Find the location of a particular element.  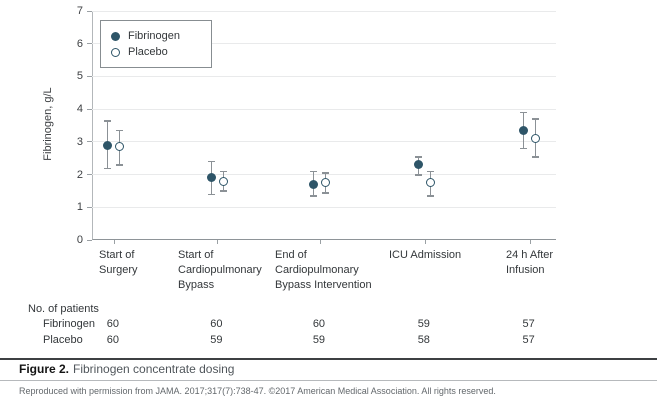

x-axis-label: End of Cardiopulmonary Bypass Intervention is located at coordinates (323, 270).